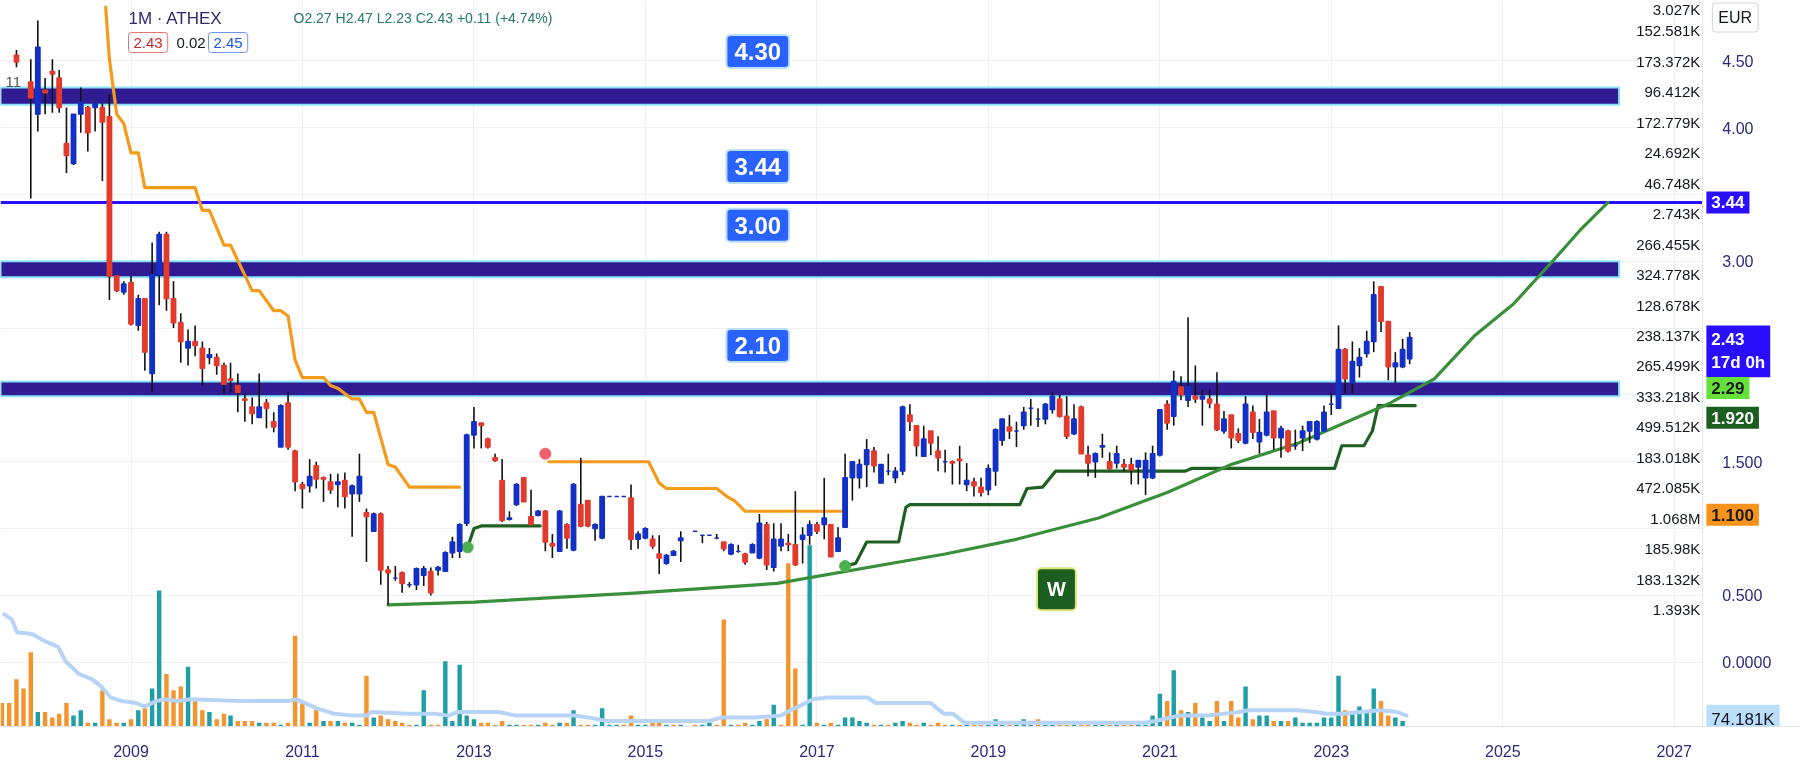 The height and width of the screenshot is (777, 1816). I want to click on band-label: 2.10, so click(758, 346).